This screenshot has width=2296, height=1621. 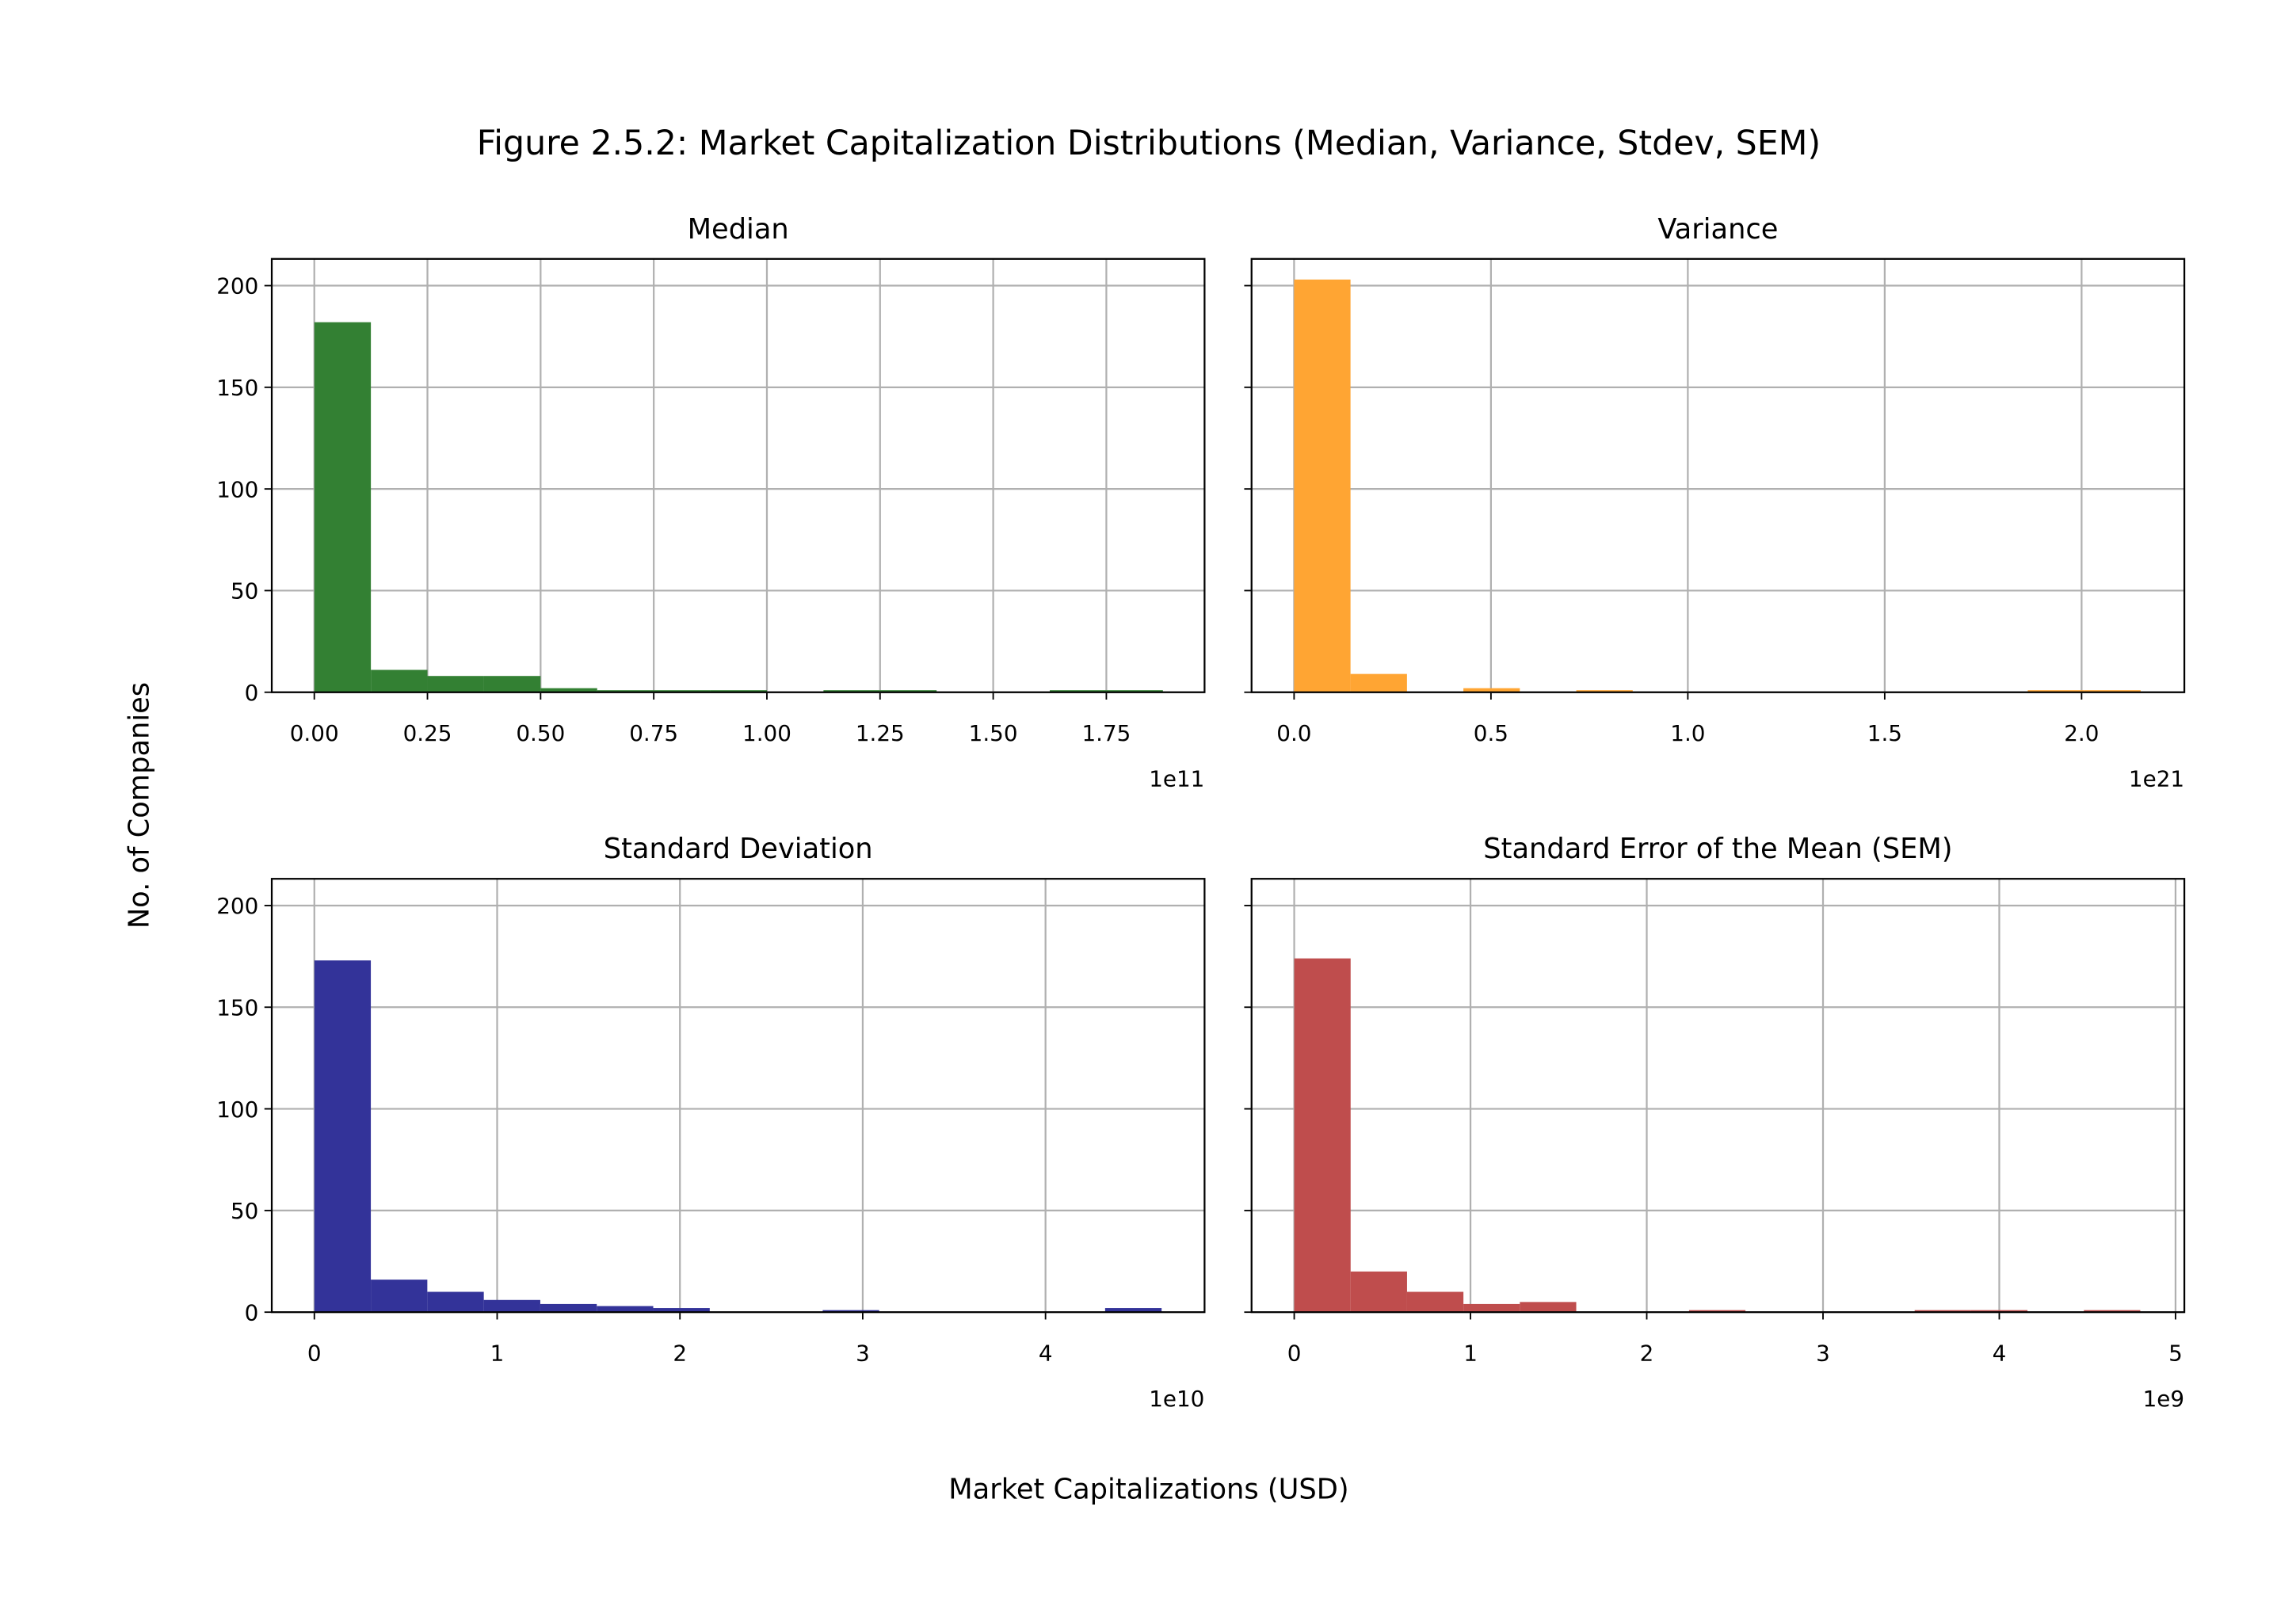 I want to click on subplot-title: Median, so click(x=738, y=229).